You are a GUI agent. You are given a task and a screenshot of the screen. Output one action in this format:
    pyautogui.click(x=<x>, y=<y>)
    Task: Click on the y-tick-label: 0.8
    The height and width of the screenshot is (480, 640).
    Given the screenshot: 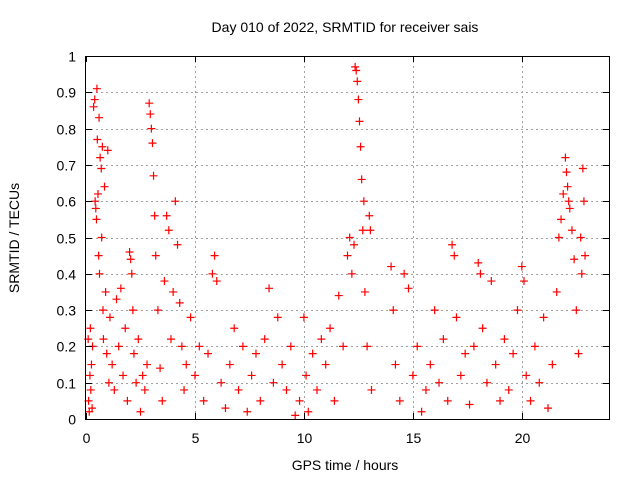 What is the action you would take?
    pyautogui.click(x=67, y=130)
    